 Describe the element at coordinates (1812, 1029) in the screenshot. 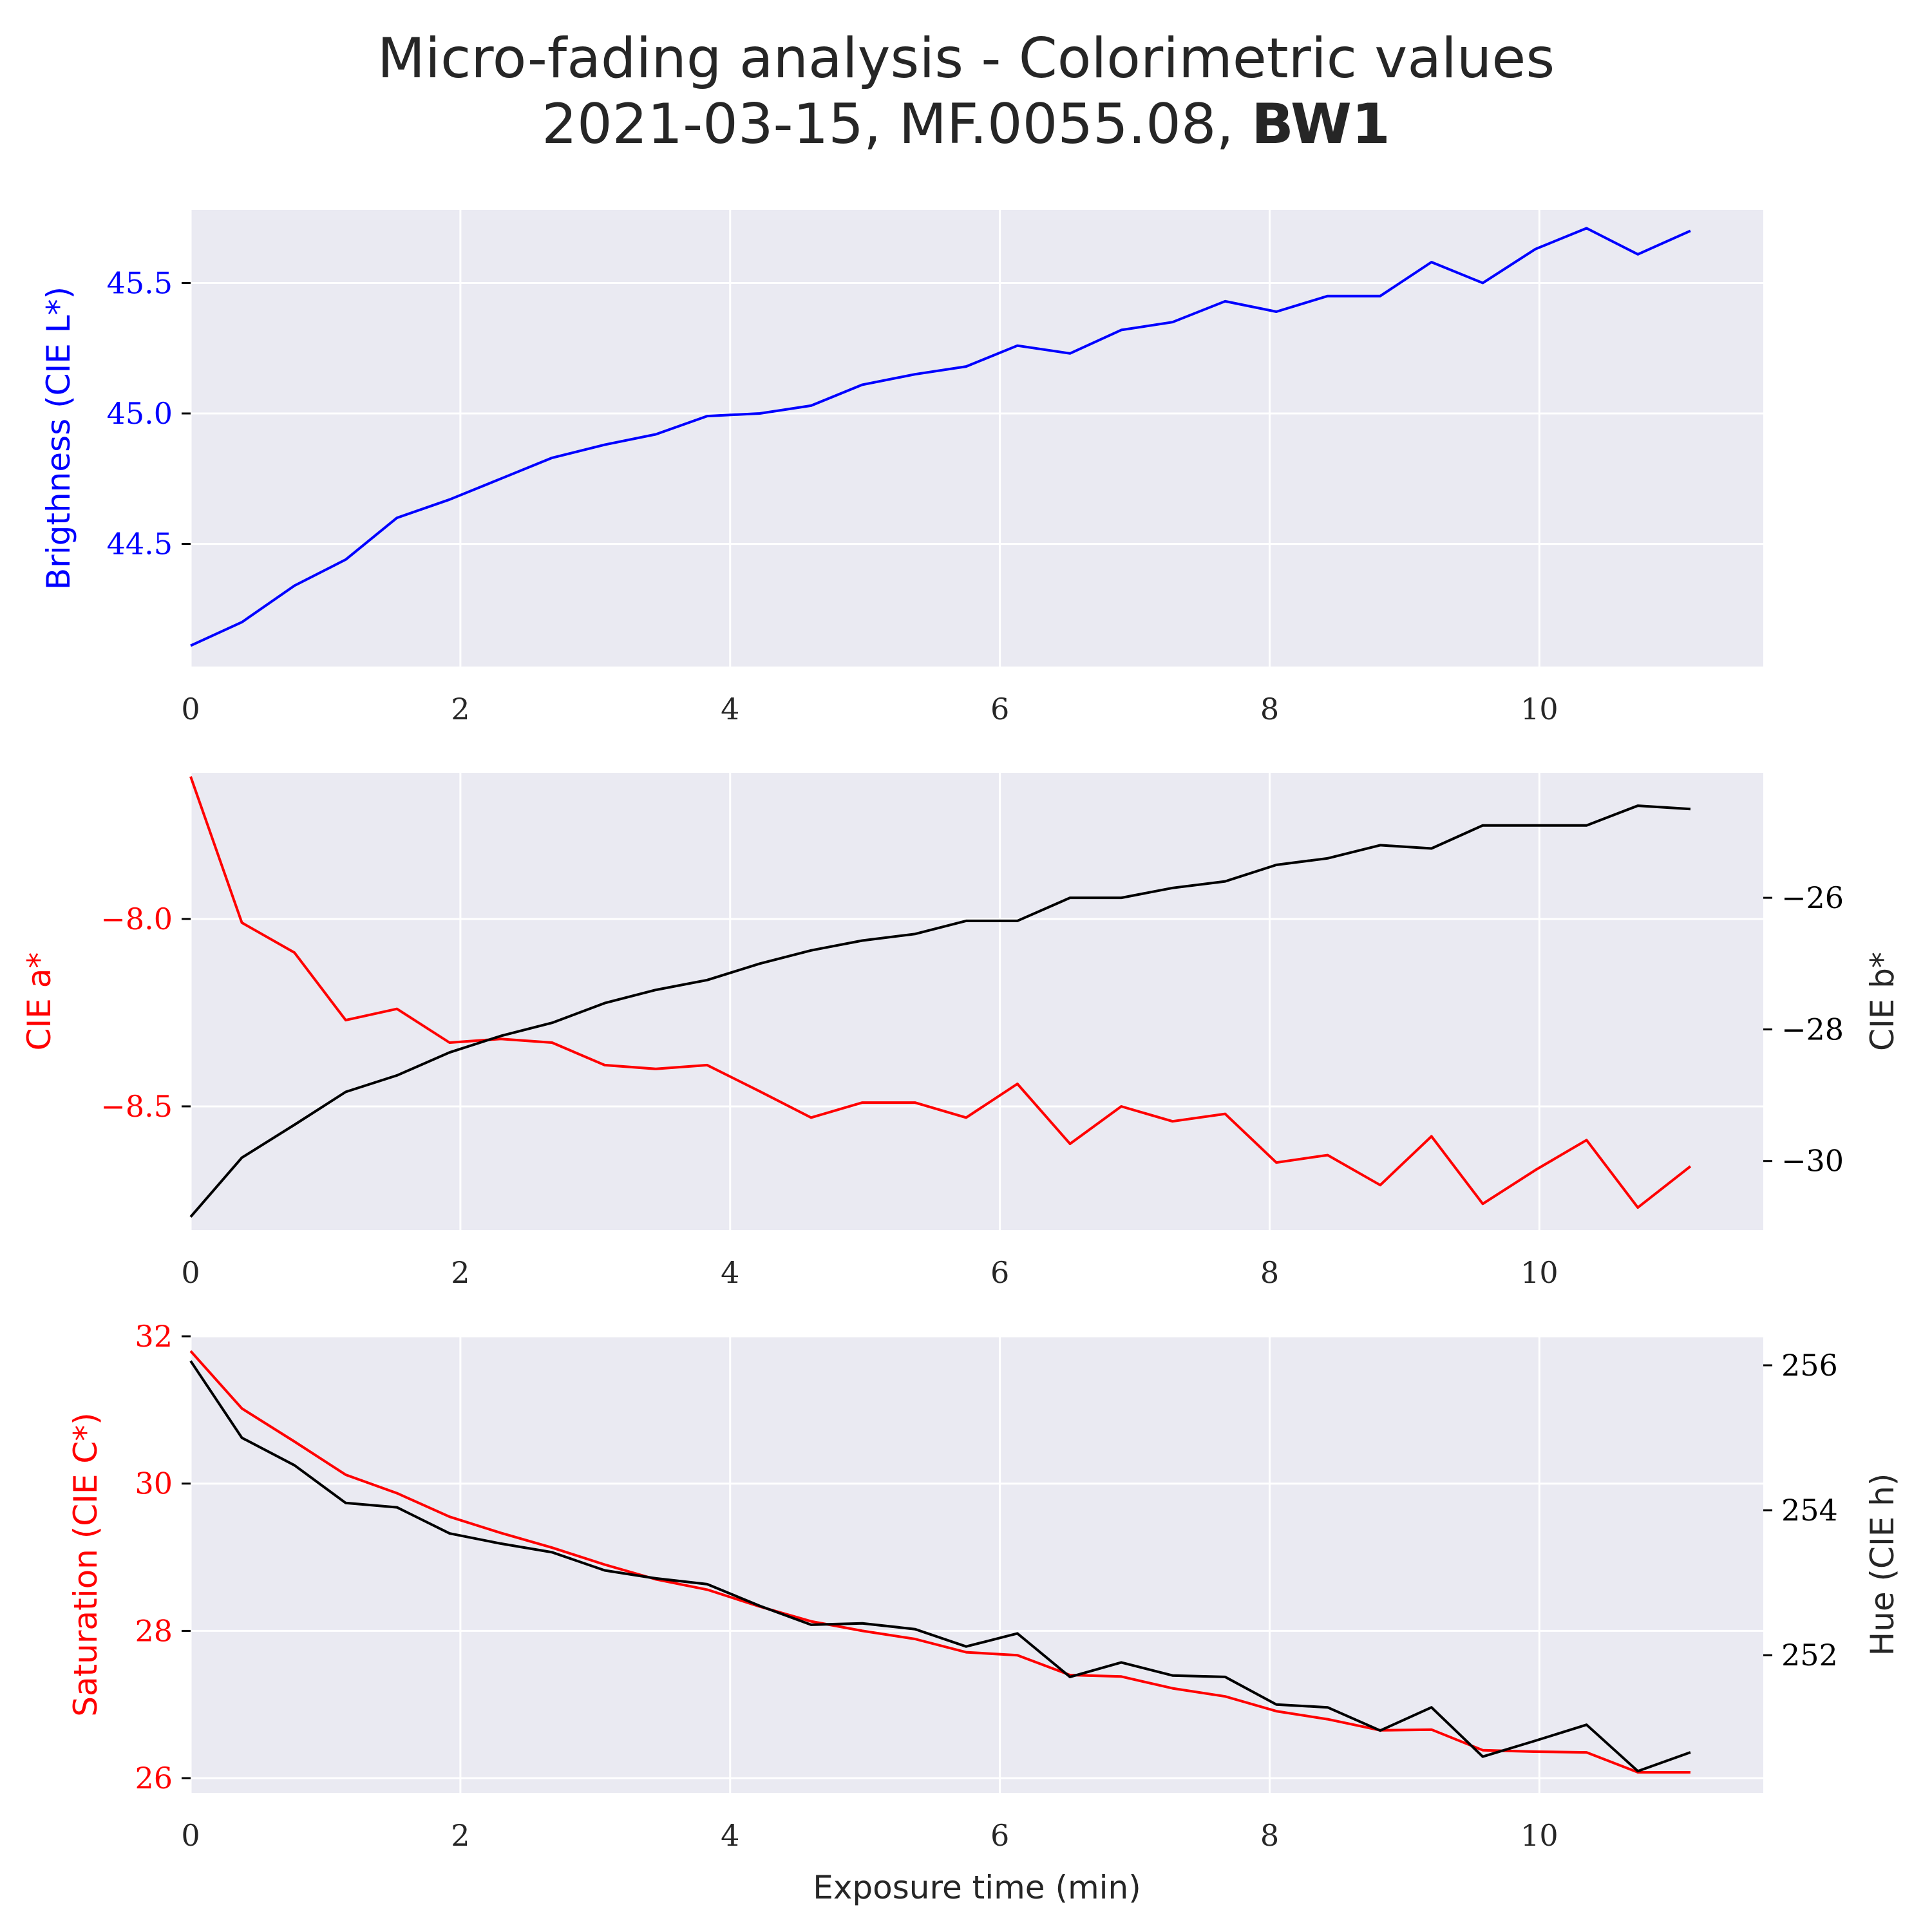

I see `y-right-tick-label: −28` at that location.